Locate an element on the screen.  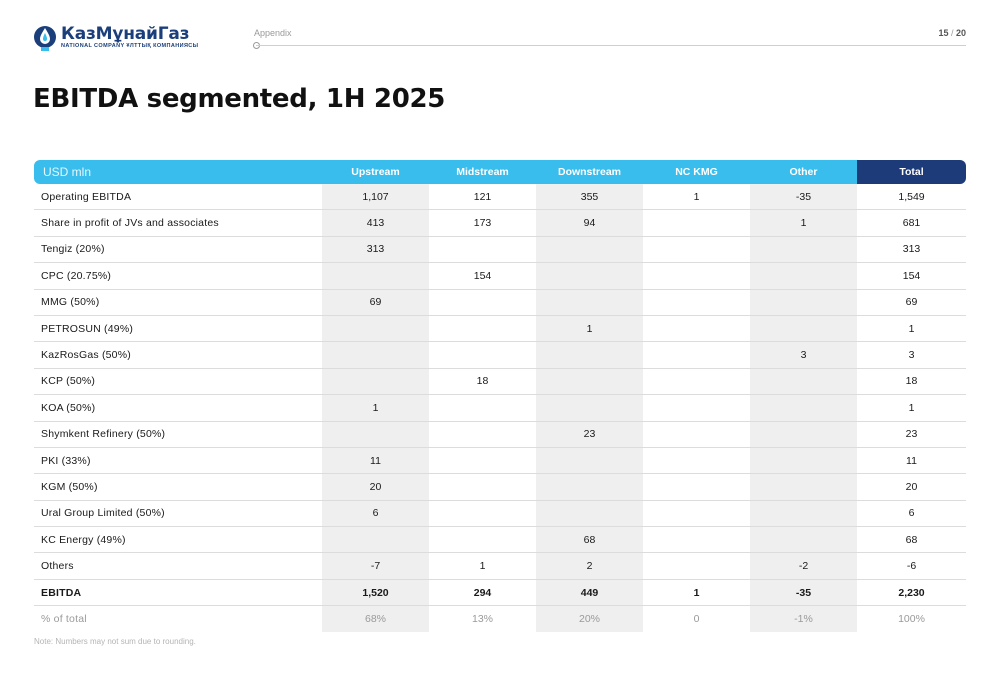
table-cell: 173 is located at coordinates (482, 223).